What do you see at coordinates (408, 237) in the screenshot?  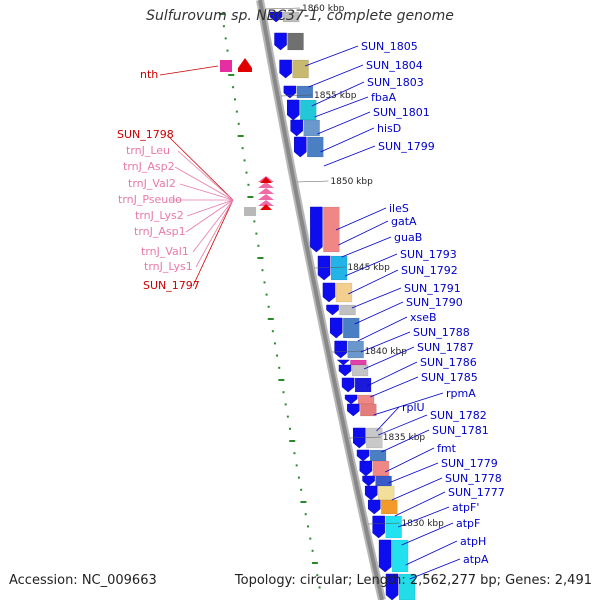 I see `gene-label: guaB` at bounding box center [408, 237].